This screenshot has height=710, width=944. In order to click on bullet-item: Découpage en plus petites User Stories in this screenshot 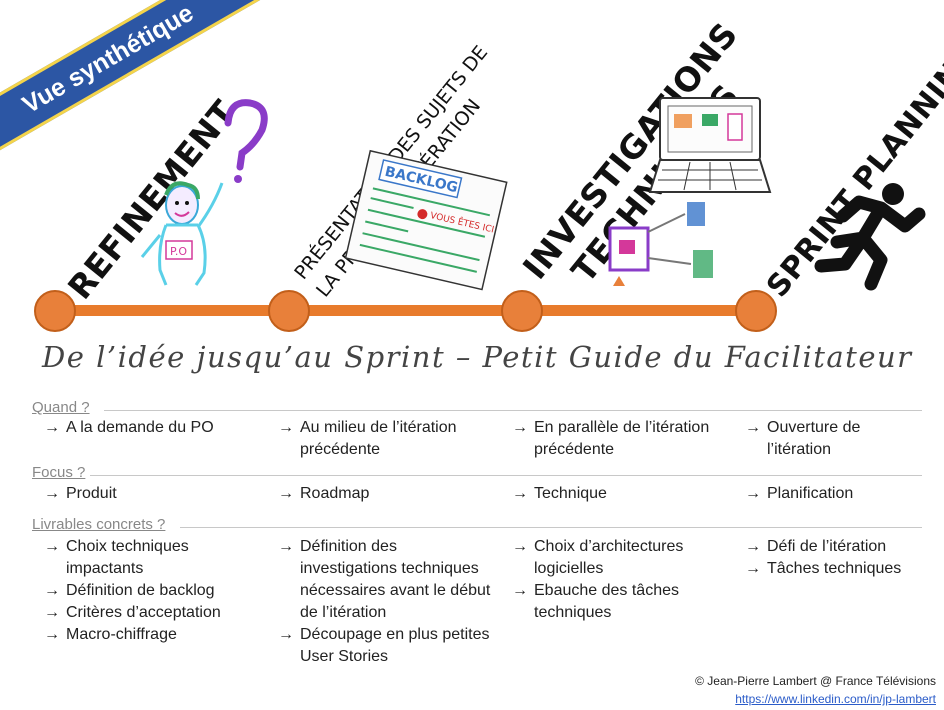, I will do `click(385, 646)`.